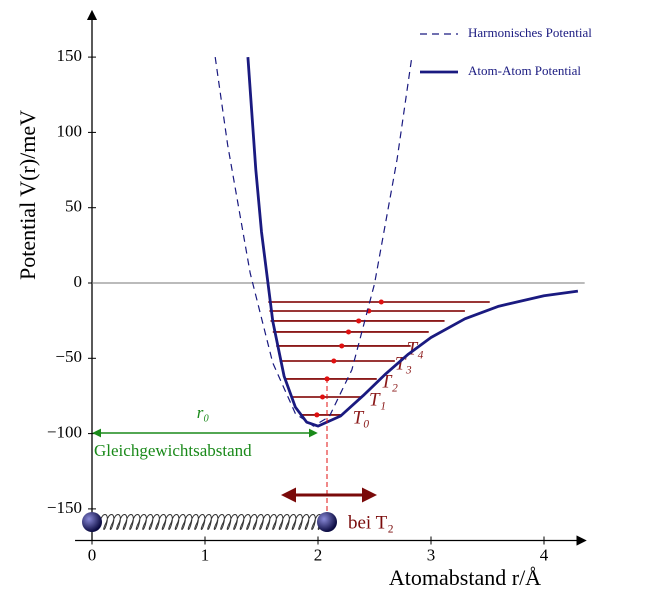 This screenshot has width=670, height=597. What do you see at coordinates (377, 399) in the screenshot?
I see `level-label: T₁` at bounding box center [377, 399].